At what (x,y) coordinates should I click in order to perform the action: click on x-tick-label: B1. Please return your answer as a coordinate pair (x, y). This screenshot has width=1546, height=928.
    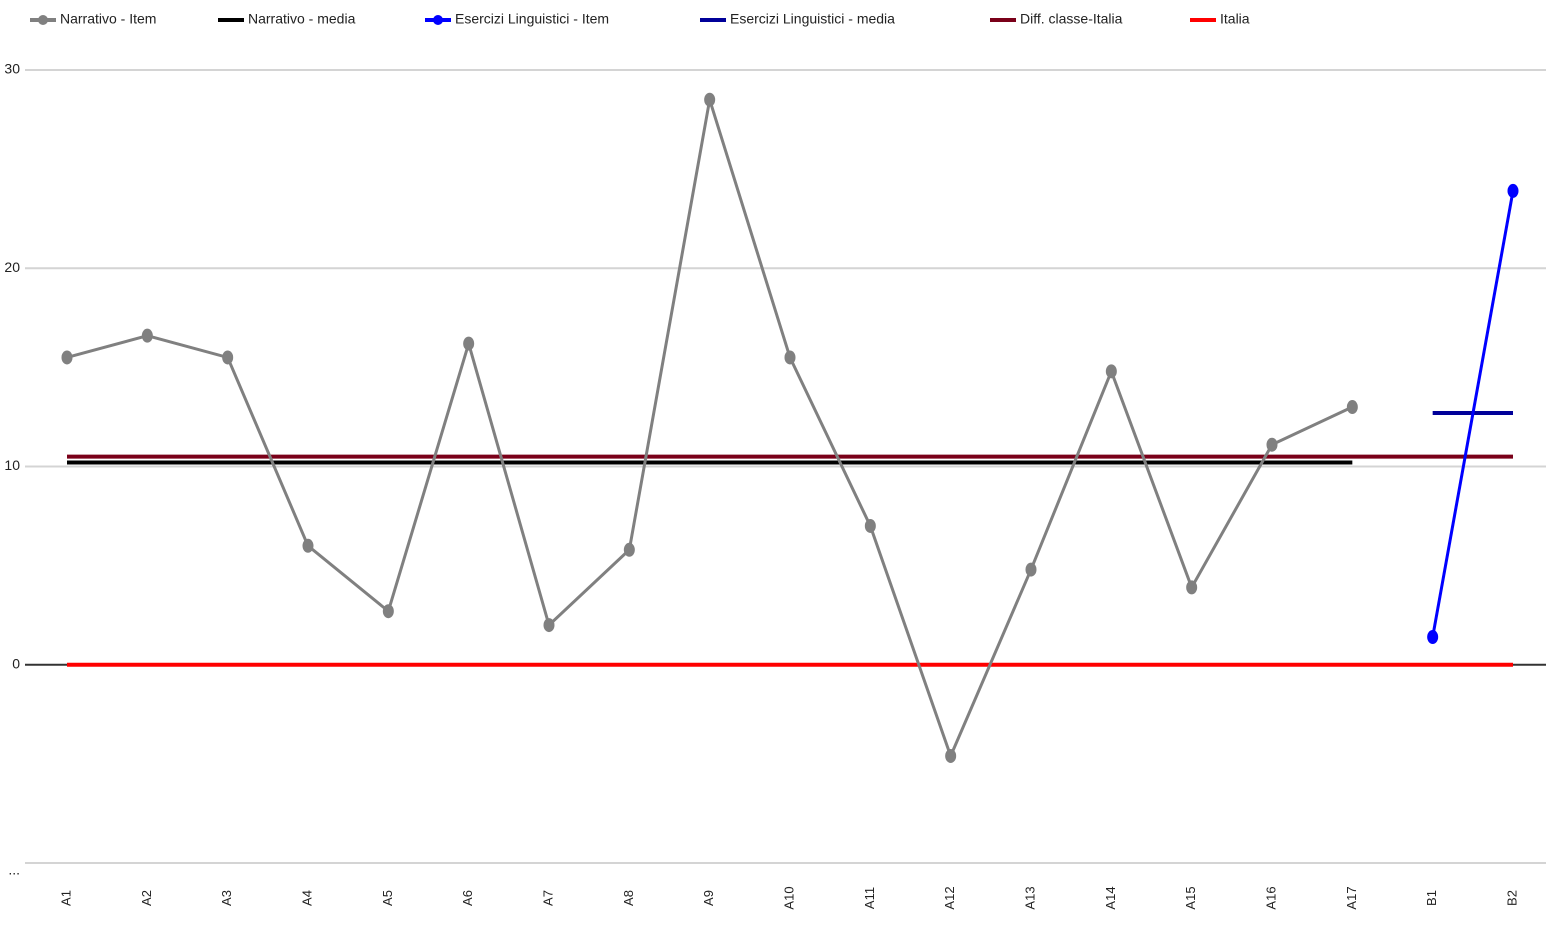
    Looking at the image, I should click on (1431, 898).